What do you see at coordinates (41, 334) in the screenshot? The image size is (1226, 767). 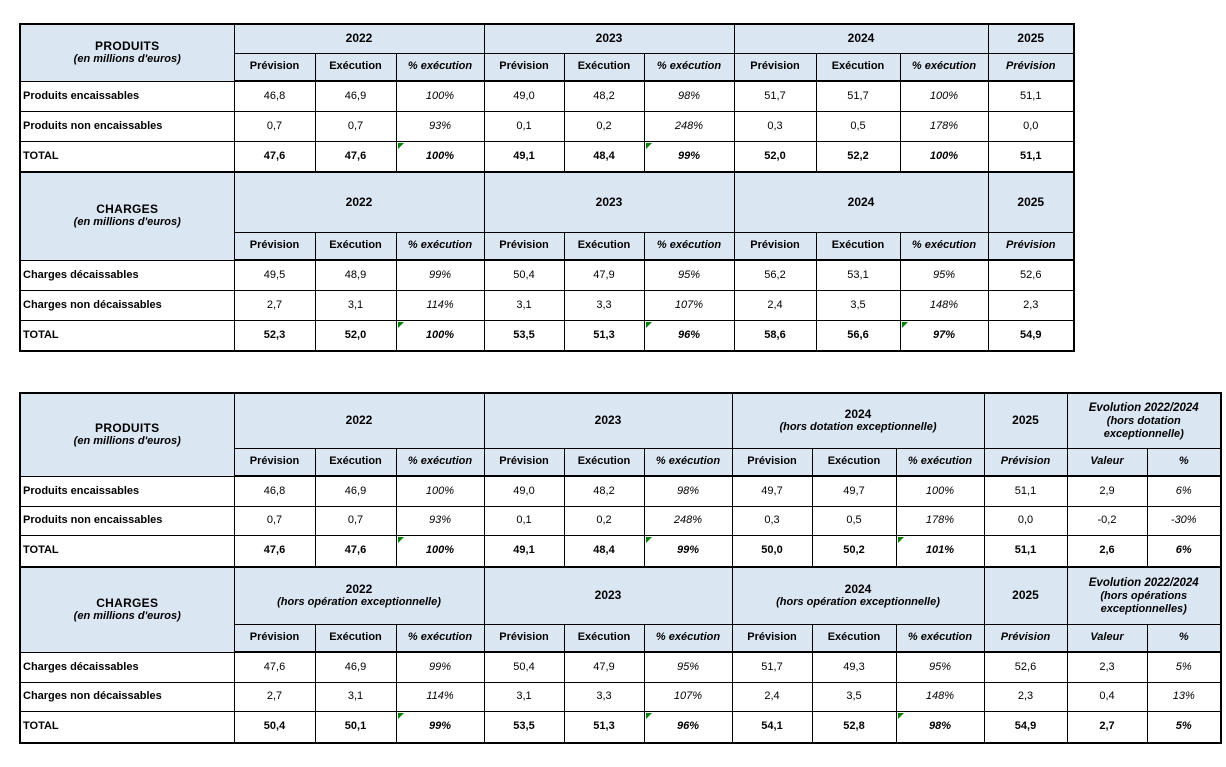 I see `row-label: TOTAL` at bounding box center [41, 334].